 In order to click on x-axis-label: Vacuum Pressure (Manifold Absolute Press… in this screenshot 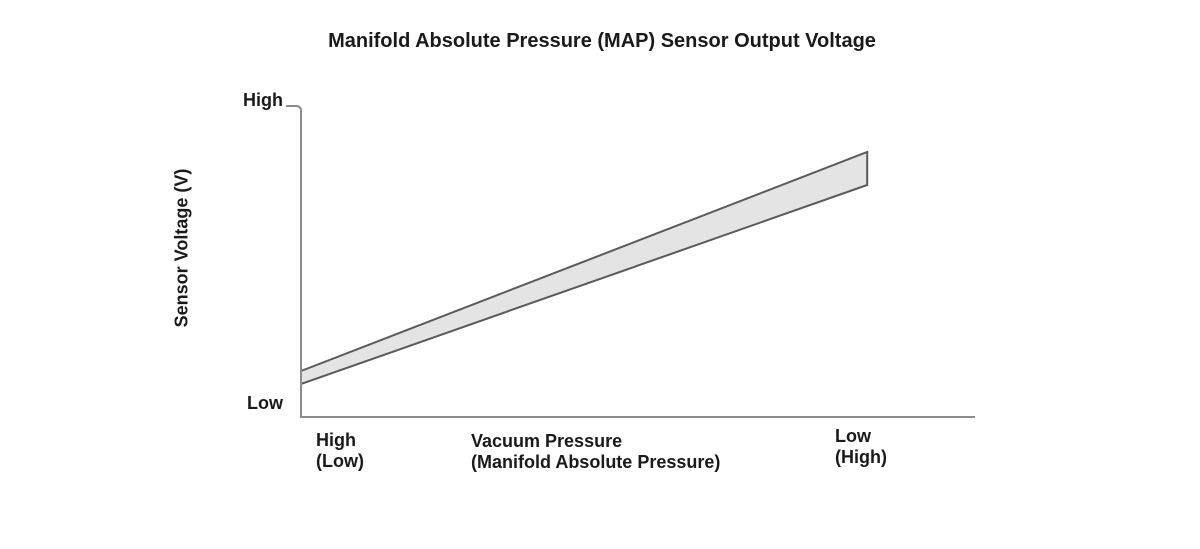, I will do `click(595, 452)`.